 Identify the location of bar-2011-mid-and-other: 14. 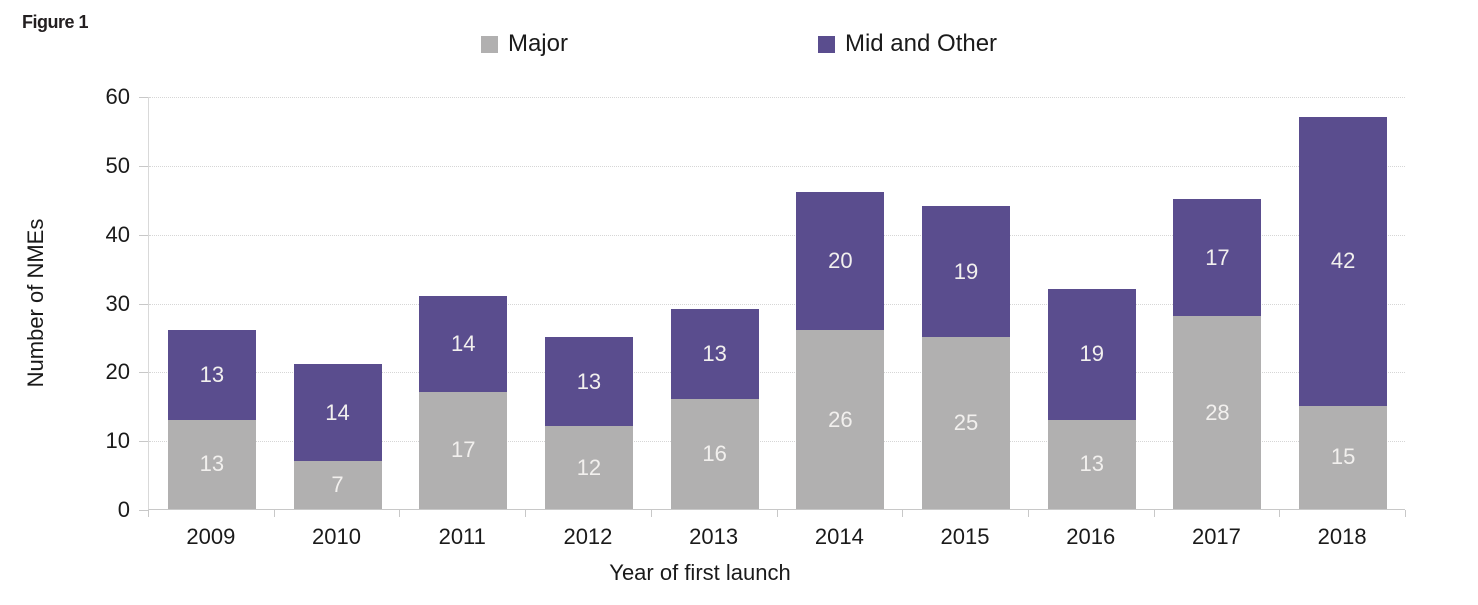
(463, 343).